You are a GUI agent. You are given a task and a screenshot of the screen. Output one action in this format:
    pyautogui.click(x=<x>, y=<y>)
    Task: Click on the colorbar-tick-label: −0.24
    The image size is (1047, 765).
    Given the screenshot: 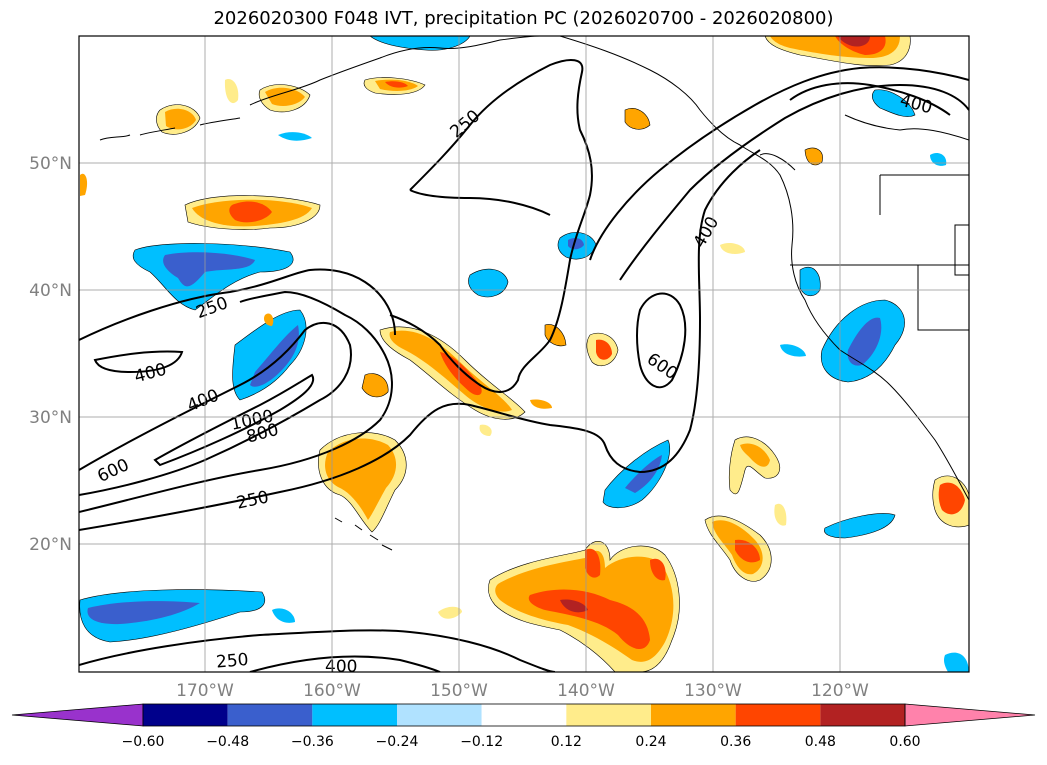 What is the action you would take?
    pyautogui.click(x=397, y=742)
    